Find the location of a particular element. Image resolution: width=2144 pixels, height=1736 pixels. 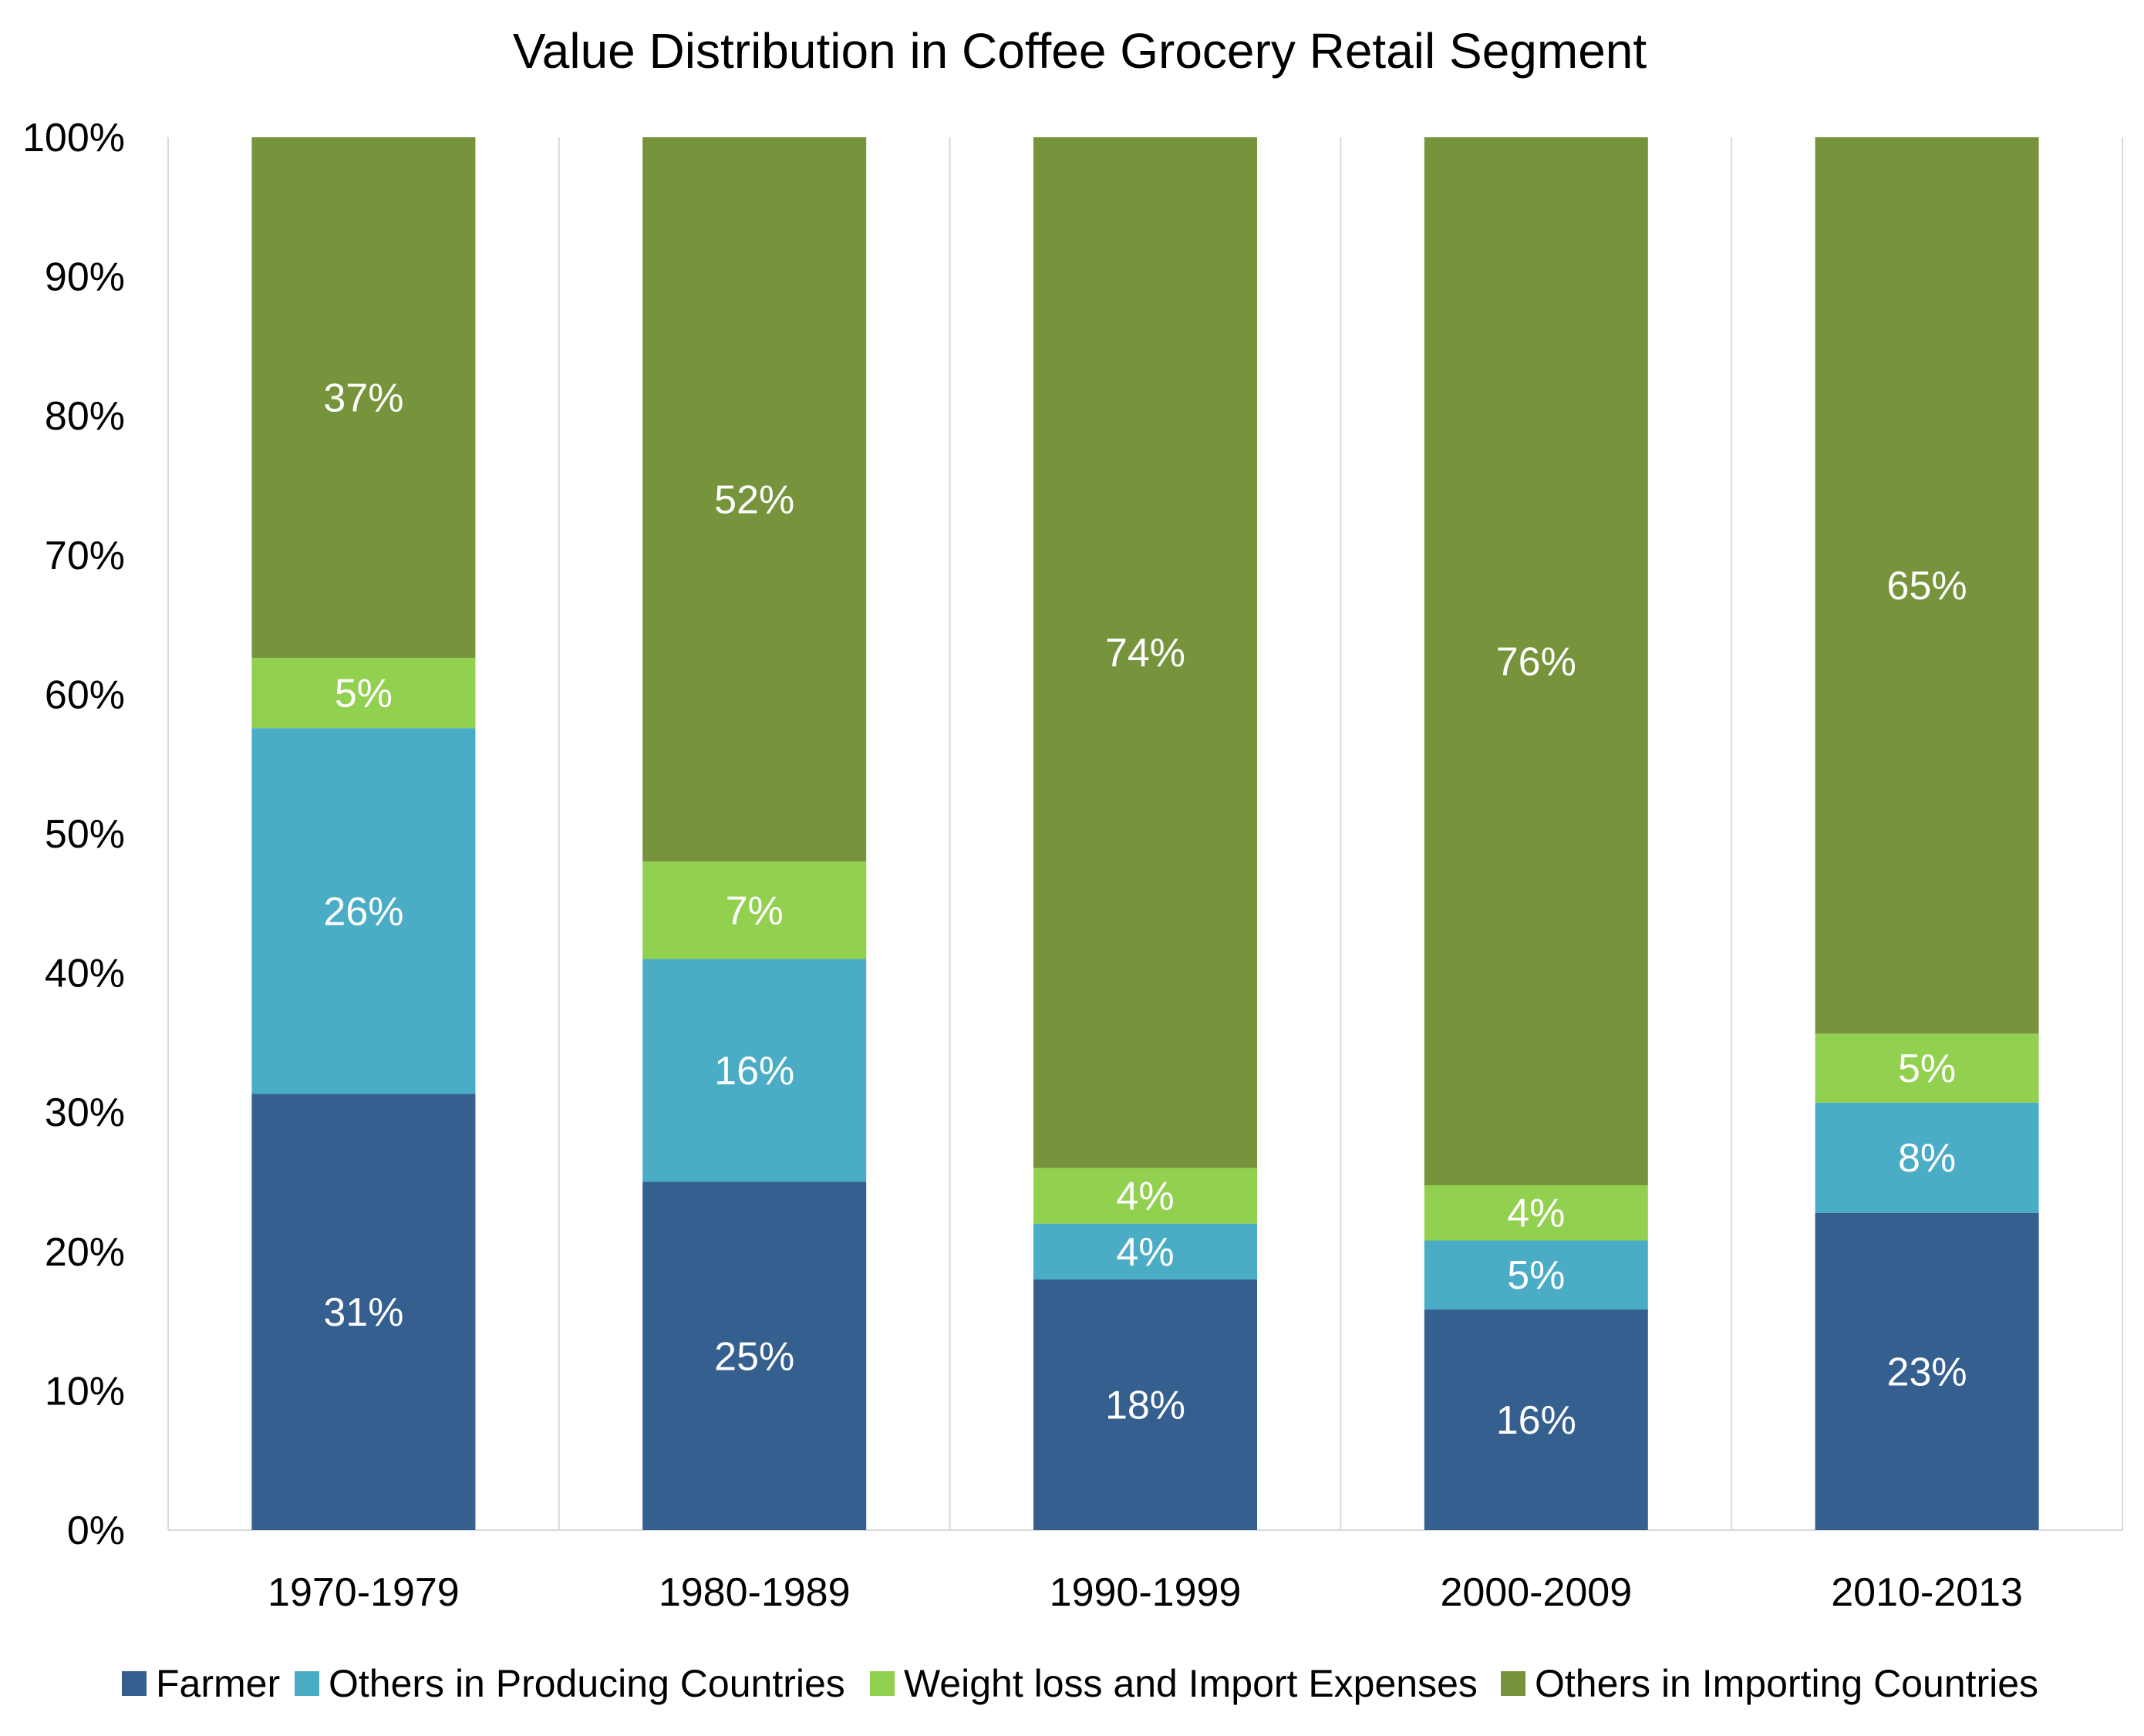

x-tick-label: 1970-1979 is located at coordinates (364, 1593).